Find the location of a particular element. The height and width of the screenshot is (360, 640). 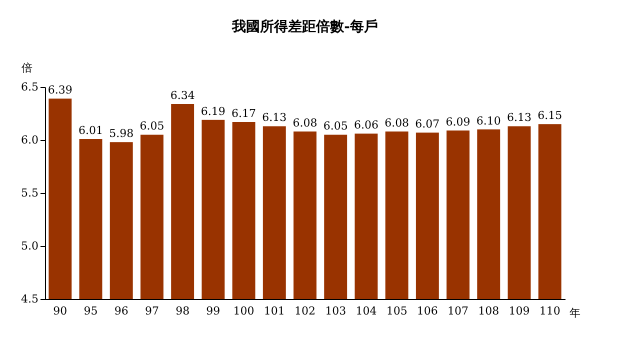

x-tick-label: 95 is located at coordinates (91, 311).